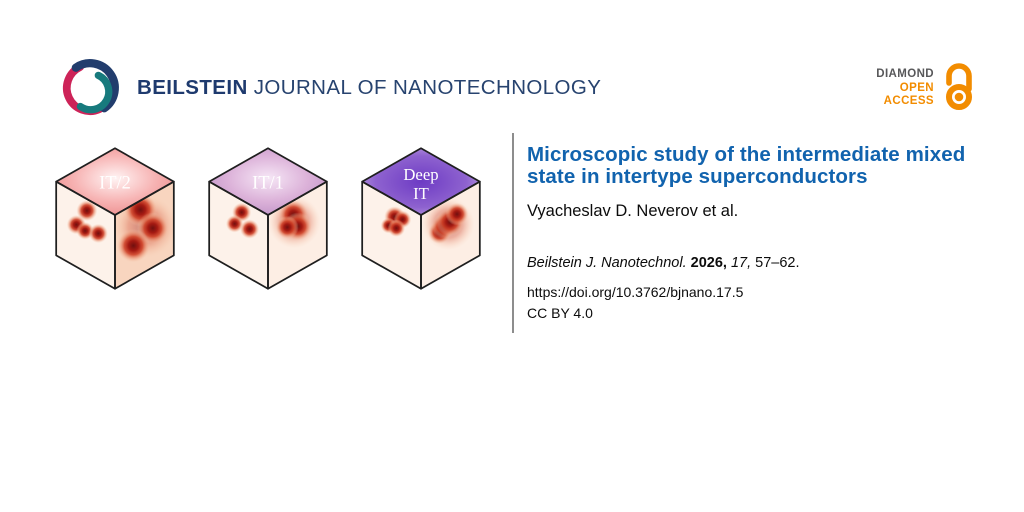 The width and height of the screenshot is (1024, 512). What do you see at coordinates (513, 233) in the screenshot?
I see `vertical-divider` at bounding box center [513, 233].